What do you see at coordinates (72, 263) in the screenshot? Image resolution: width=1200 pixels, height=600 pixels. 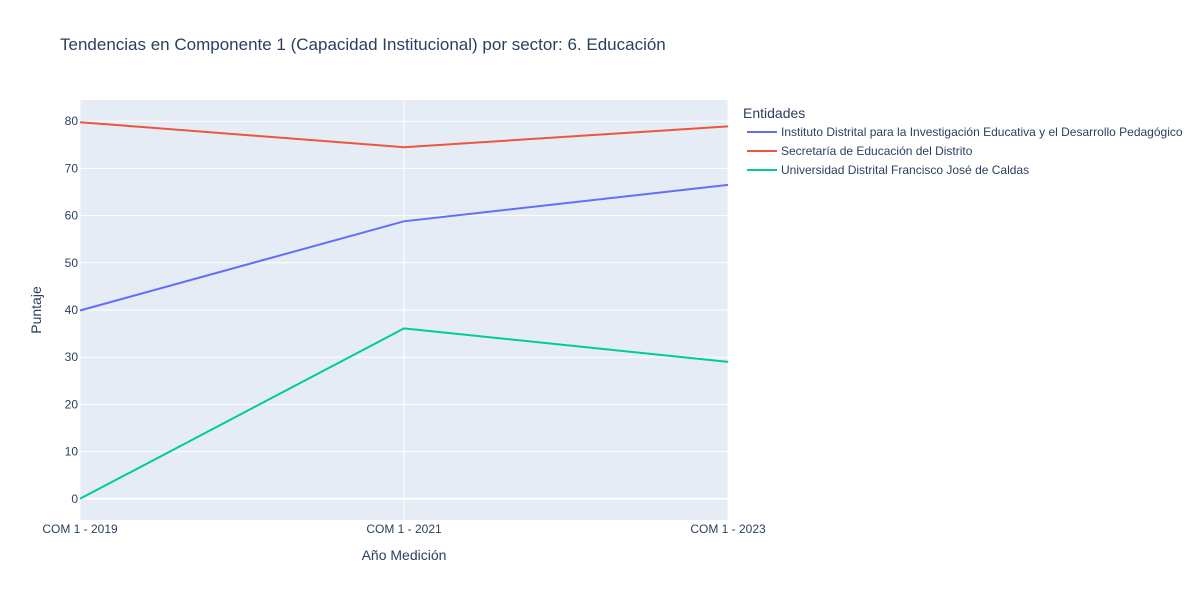 I see `y-tick-label: 50` at bounding box center [72, 263].